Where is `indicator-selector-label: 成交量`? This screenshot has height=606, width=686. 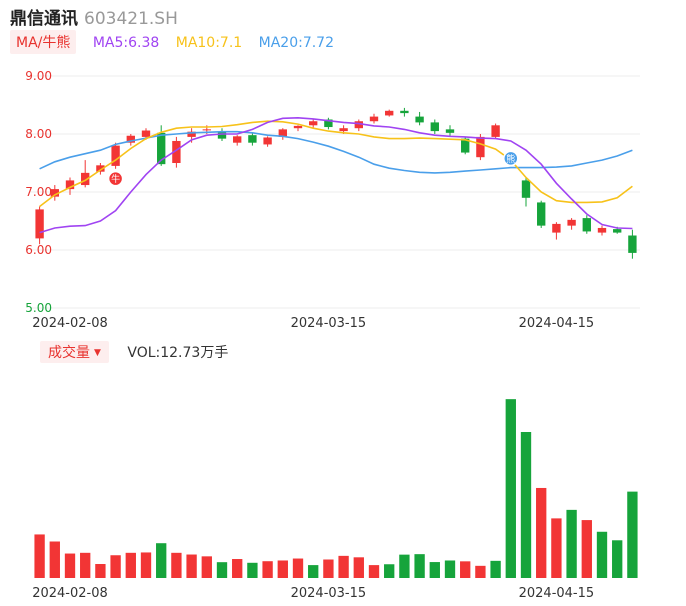 indicator-selector-label: 成交量 is located at coordinates (69, 353).